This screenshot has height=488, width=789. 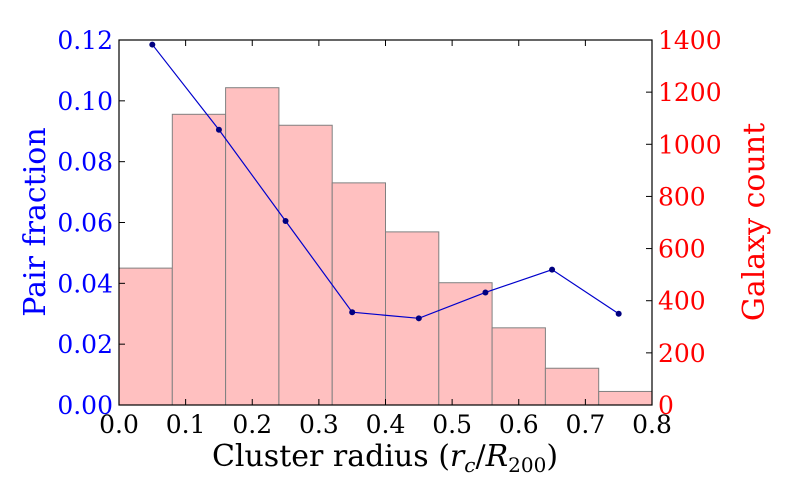 I want to click on x-axis-label-var: r, so click(x=458, y=456).